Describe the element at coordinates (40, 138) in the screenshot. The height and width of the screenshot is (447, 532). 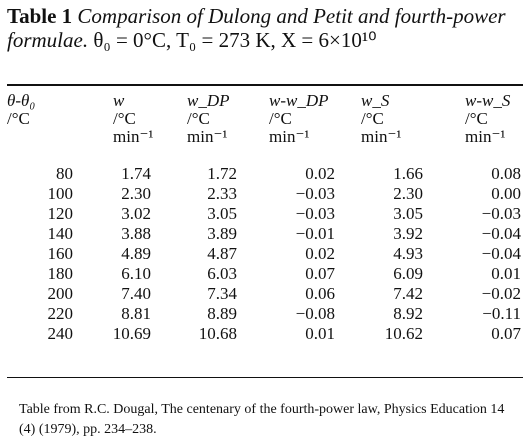
I see `column-unit-rate` at that location.